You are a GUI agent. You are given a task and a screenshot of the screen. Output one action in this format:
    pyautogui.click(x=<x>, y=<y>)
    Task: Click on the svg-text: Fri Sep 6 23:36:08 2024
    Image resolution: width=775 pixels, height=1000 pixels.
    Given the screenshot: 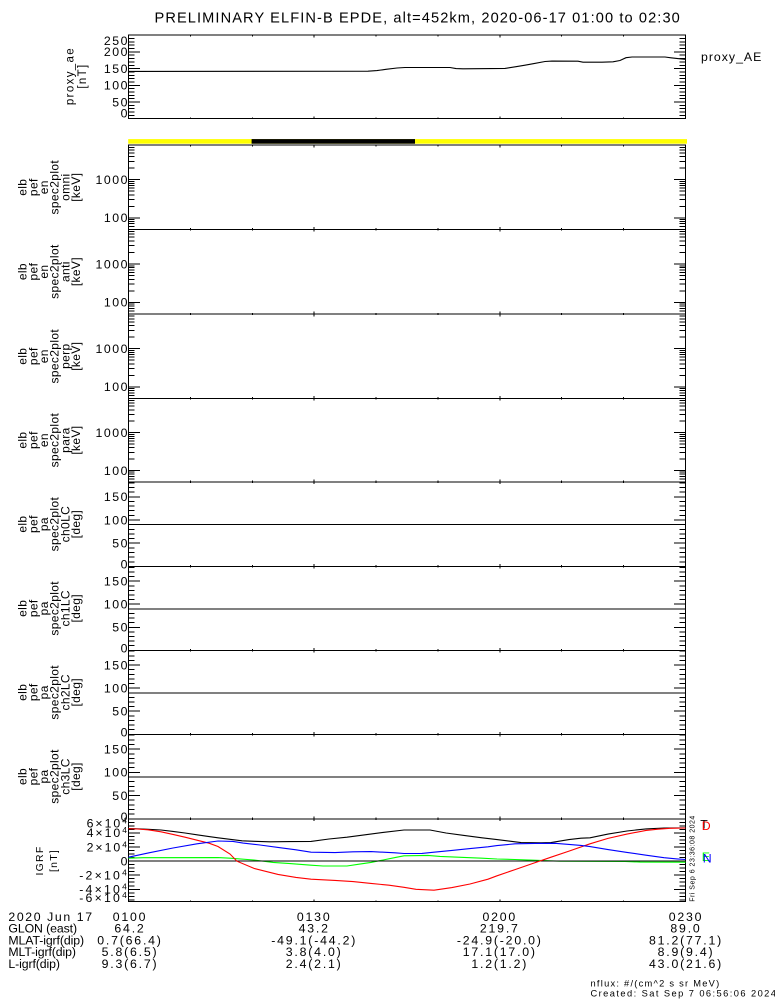 What is the action you would take?
    pyautogui.click(x=693, y=858)
    